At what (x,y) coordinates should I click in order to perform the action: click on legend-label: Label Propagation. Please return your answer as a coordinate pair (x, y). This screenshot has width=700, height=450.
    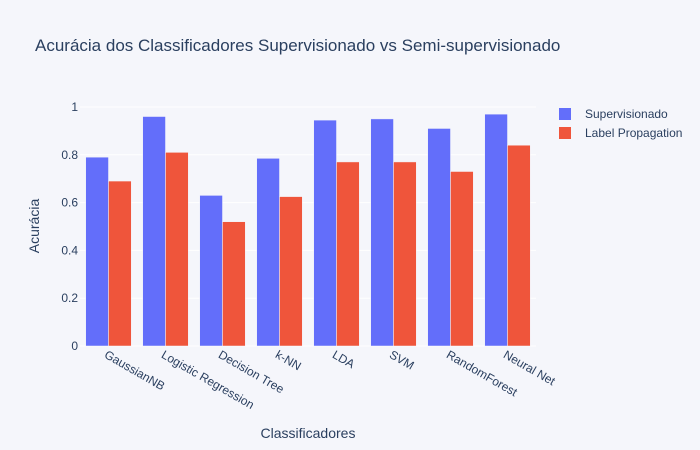
    Looking at the image, I should click on (633, 133).